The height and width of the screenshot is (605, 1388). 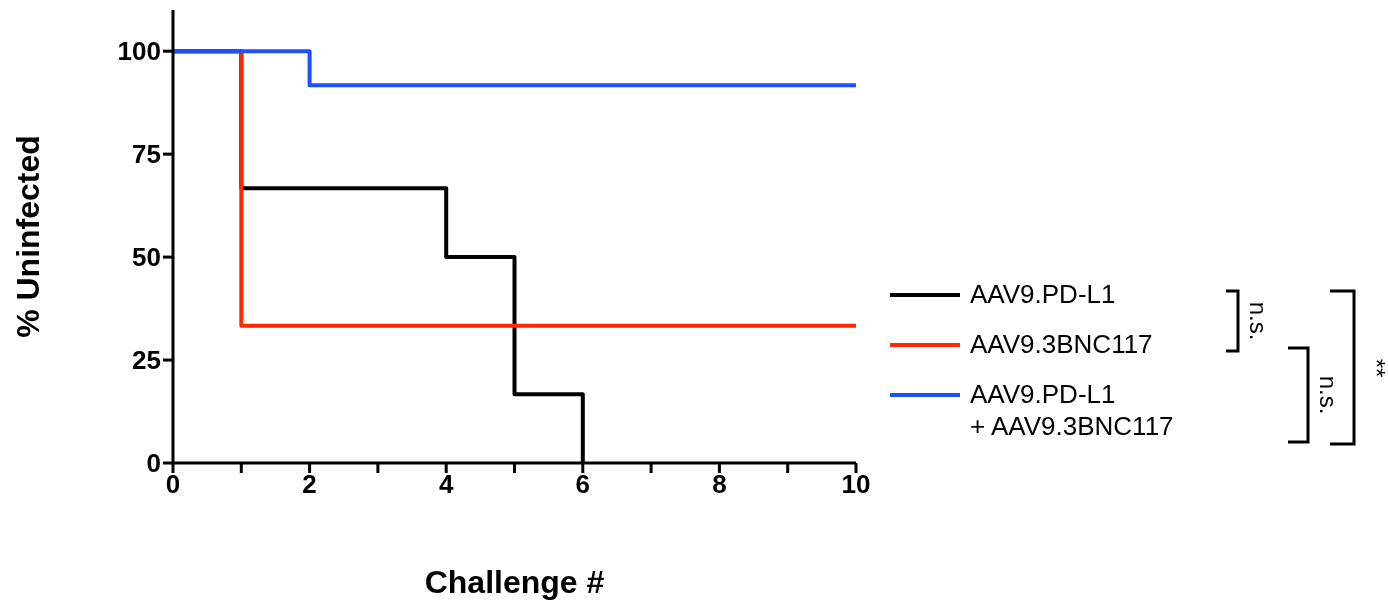 I want to click on x-tick-label: 0, so click(x=173, y=484).